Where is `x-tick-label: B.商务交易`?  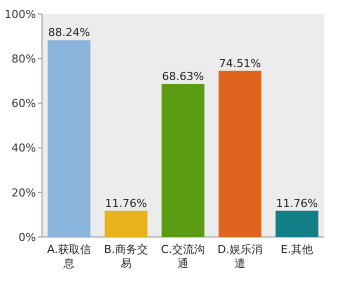 x-tick-label: B.商务交易 is located at coordinates (126, 256).